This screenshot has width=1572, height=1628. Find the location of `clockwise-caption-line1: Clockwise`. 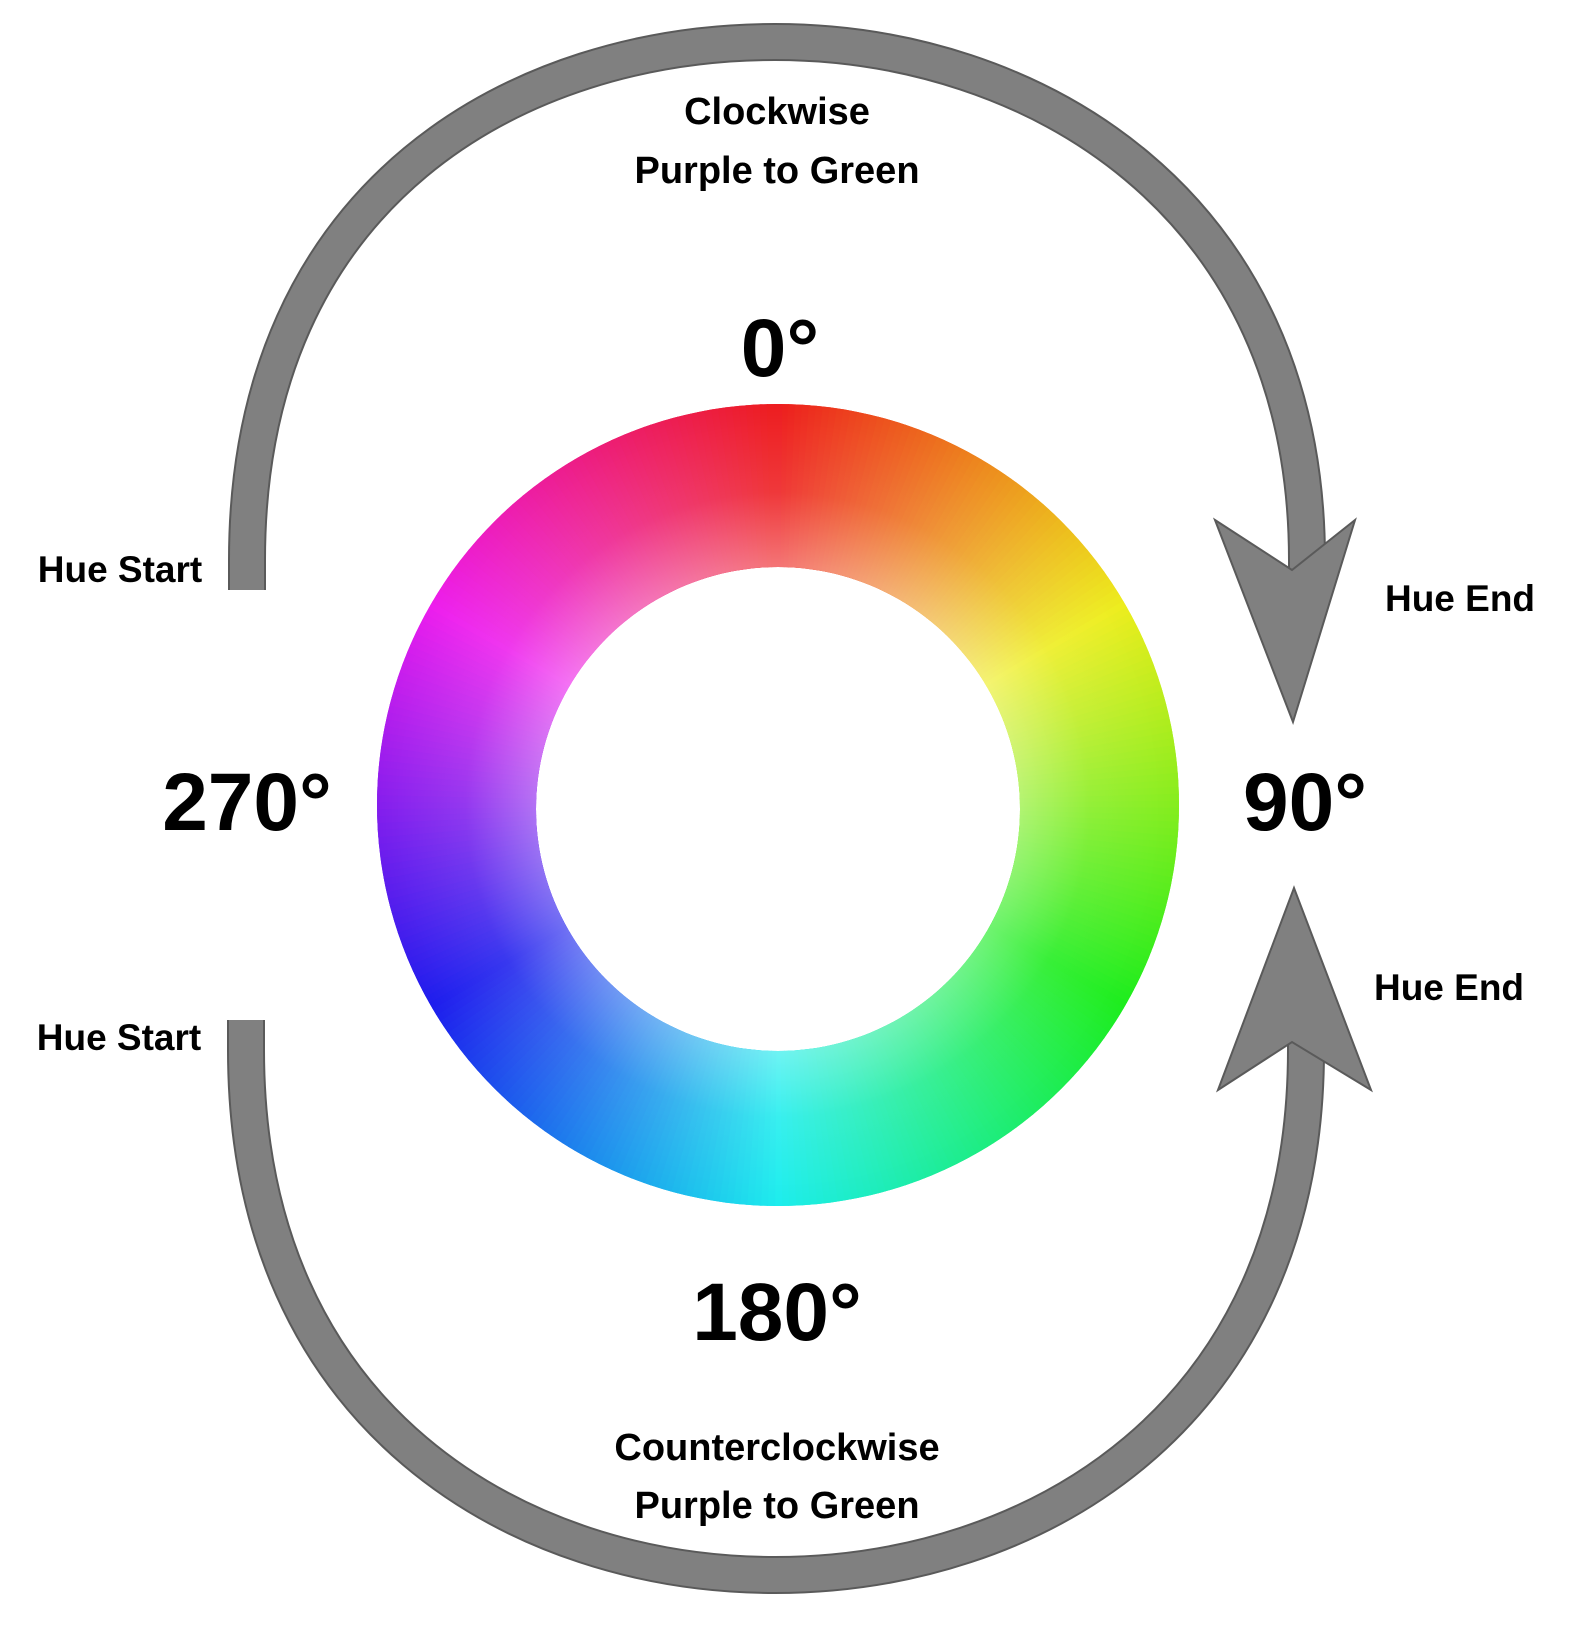

clockwise-caption-line1: Clockwise is located at coordinates (777, 112).